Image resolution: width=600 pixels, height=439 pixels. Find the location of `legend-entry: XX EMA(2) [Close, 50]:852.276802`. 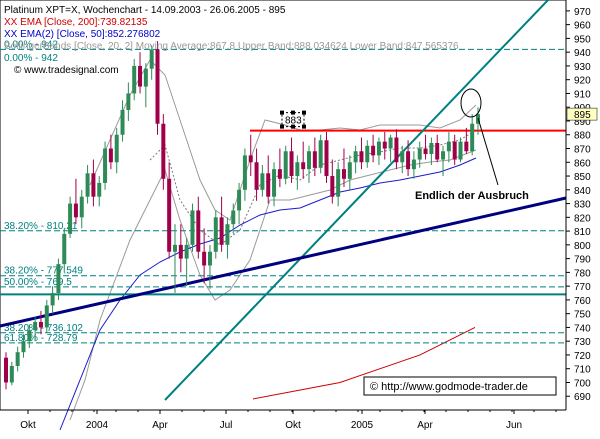

legend-entry: XX EMA(2) [Close, 50]:852.276802 is located at coordinates (82, 34).